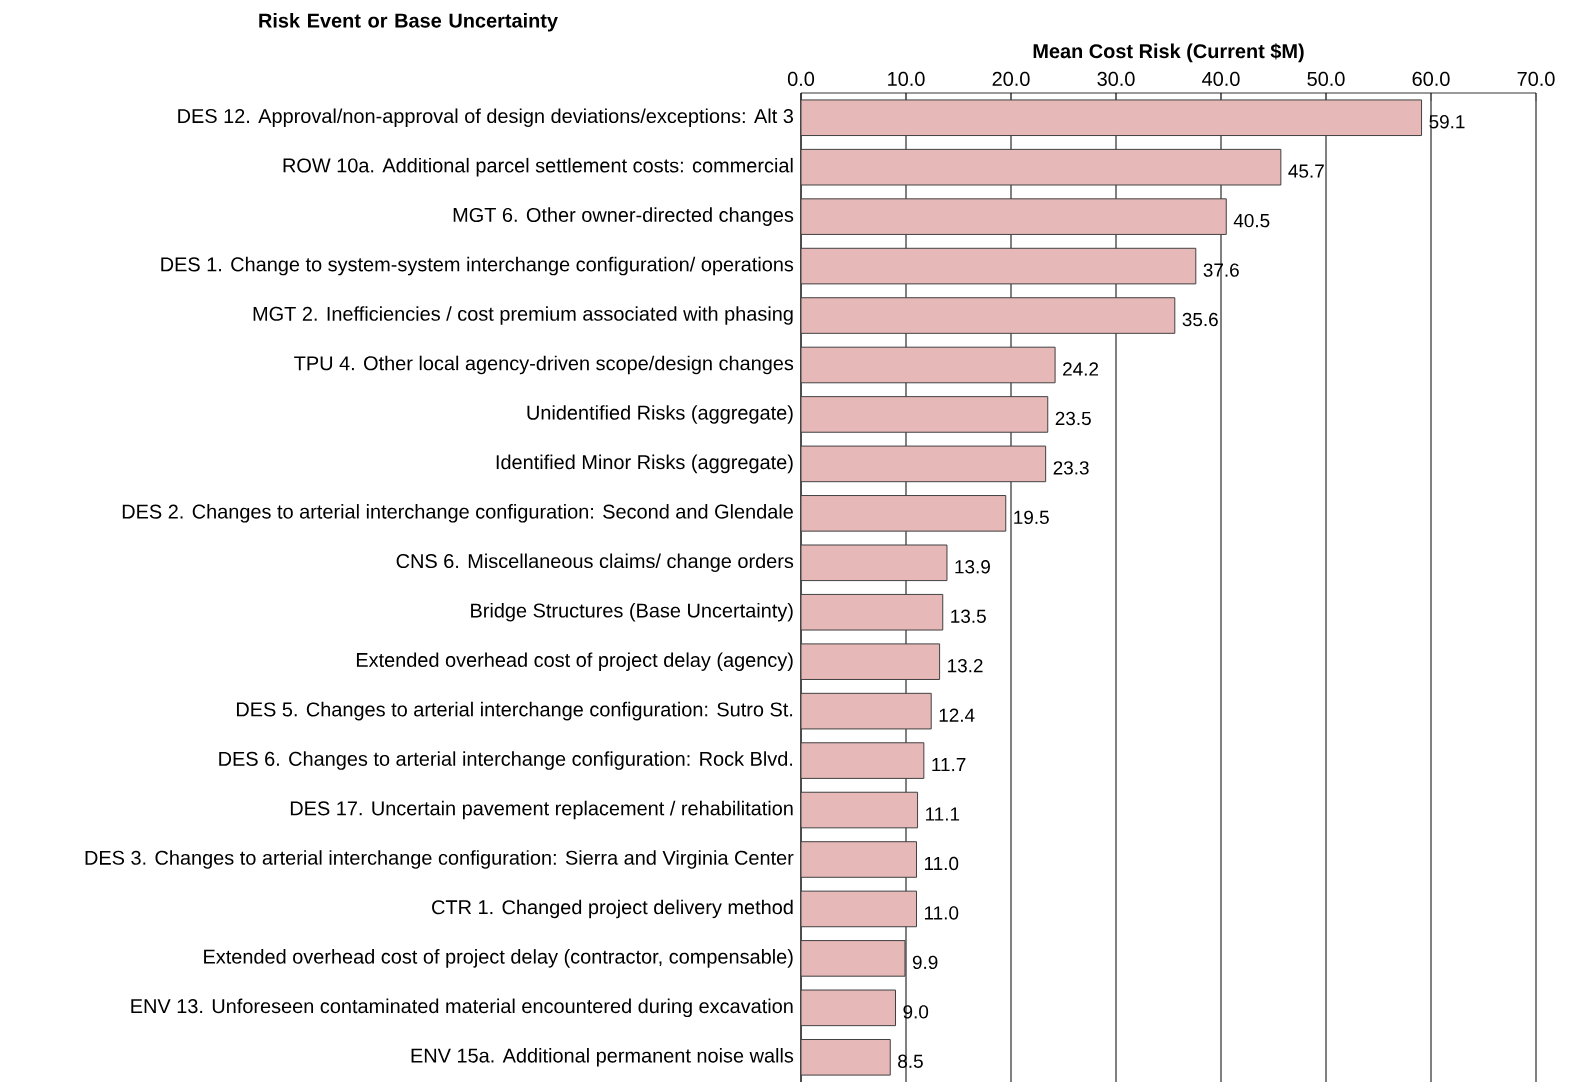  What do you see at coordinates (1168, 52) in the screenshot?
I see `x-axis-title: Mean Cost Risk (Current $M)` at bounding box center [1168, 52].